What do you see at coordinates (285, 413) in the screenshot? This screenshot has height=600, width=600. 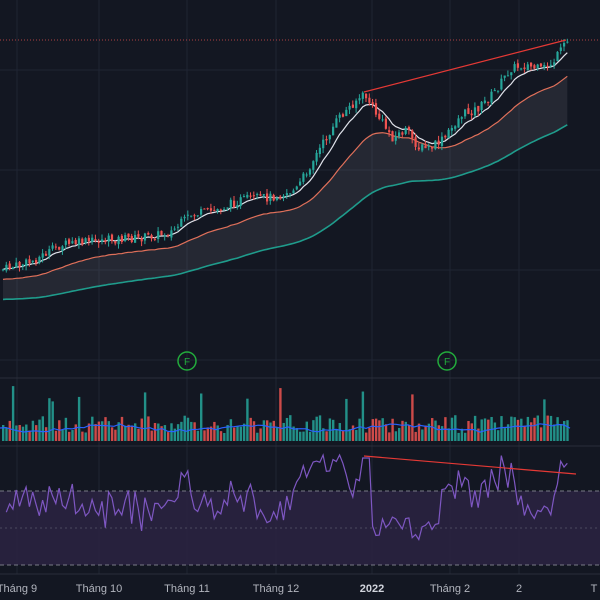 I see `volume-pane` at bounding box center [285, 413].